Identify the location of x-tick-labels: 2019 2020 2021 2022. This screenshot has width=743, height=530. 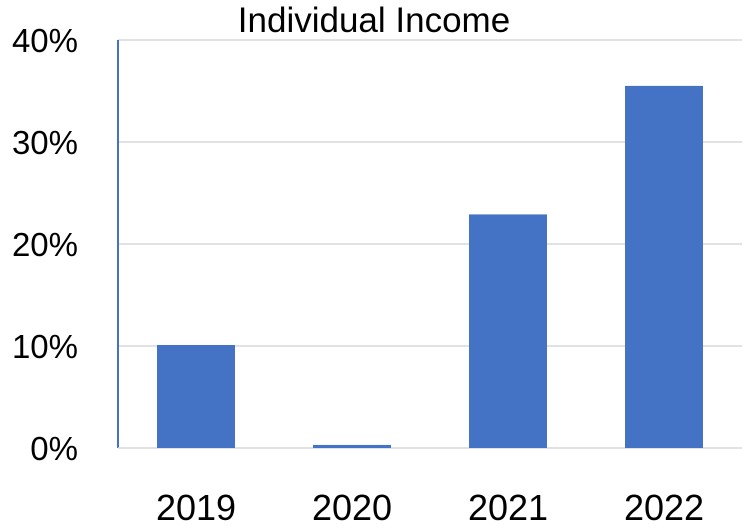
(430, 507).